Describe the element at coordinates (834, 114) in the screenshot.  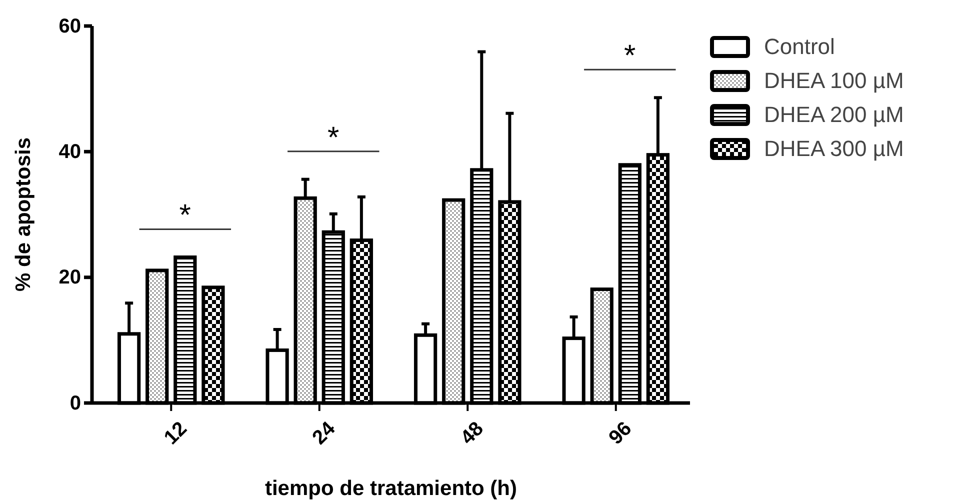
I see `legend-label: DHEA 200 µM` at that location.